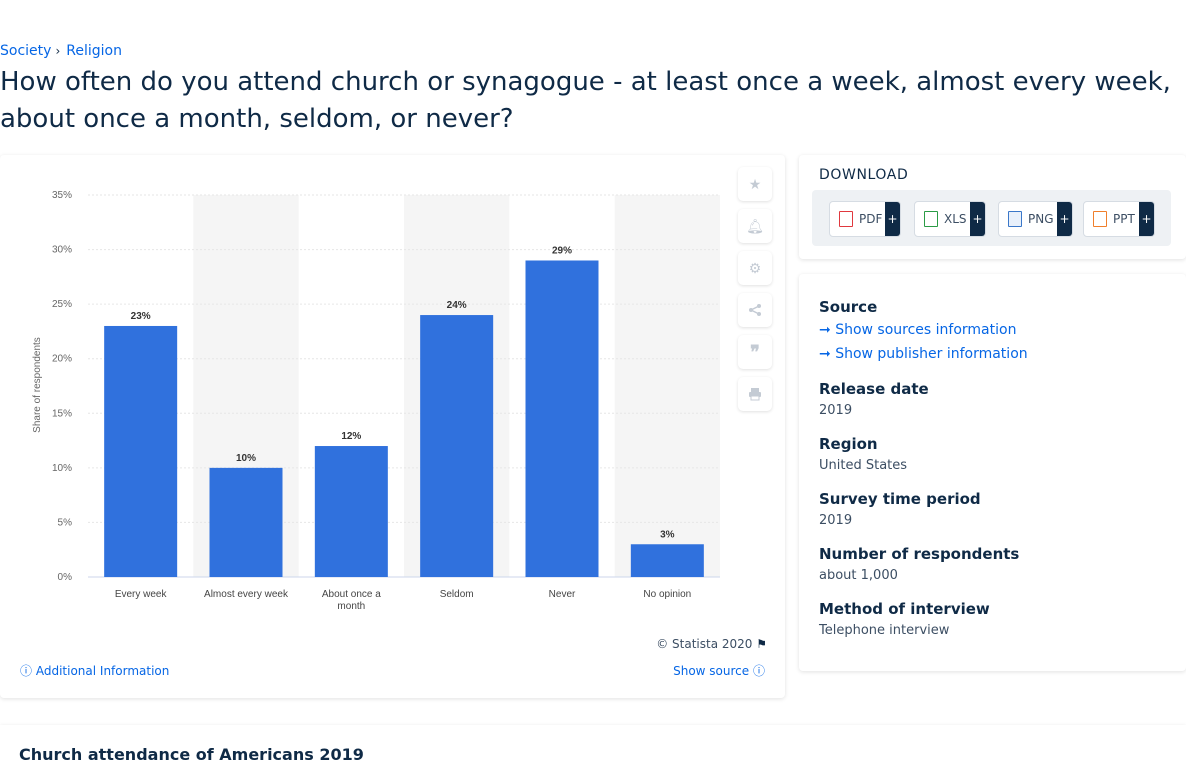 The image size is (1186, 765). I want to click on data-label: 24%, so click(457, 305).